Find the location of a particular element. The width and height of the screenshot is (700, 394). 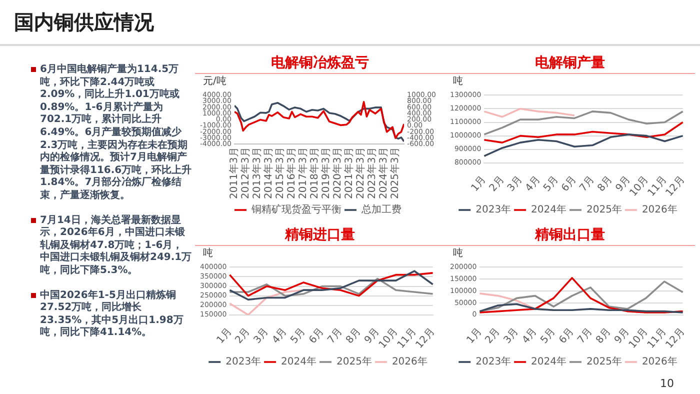

x-tick-label: 2012年3月 is located at coordinates (246, 173).